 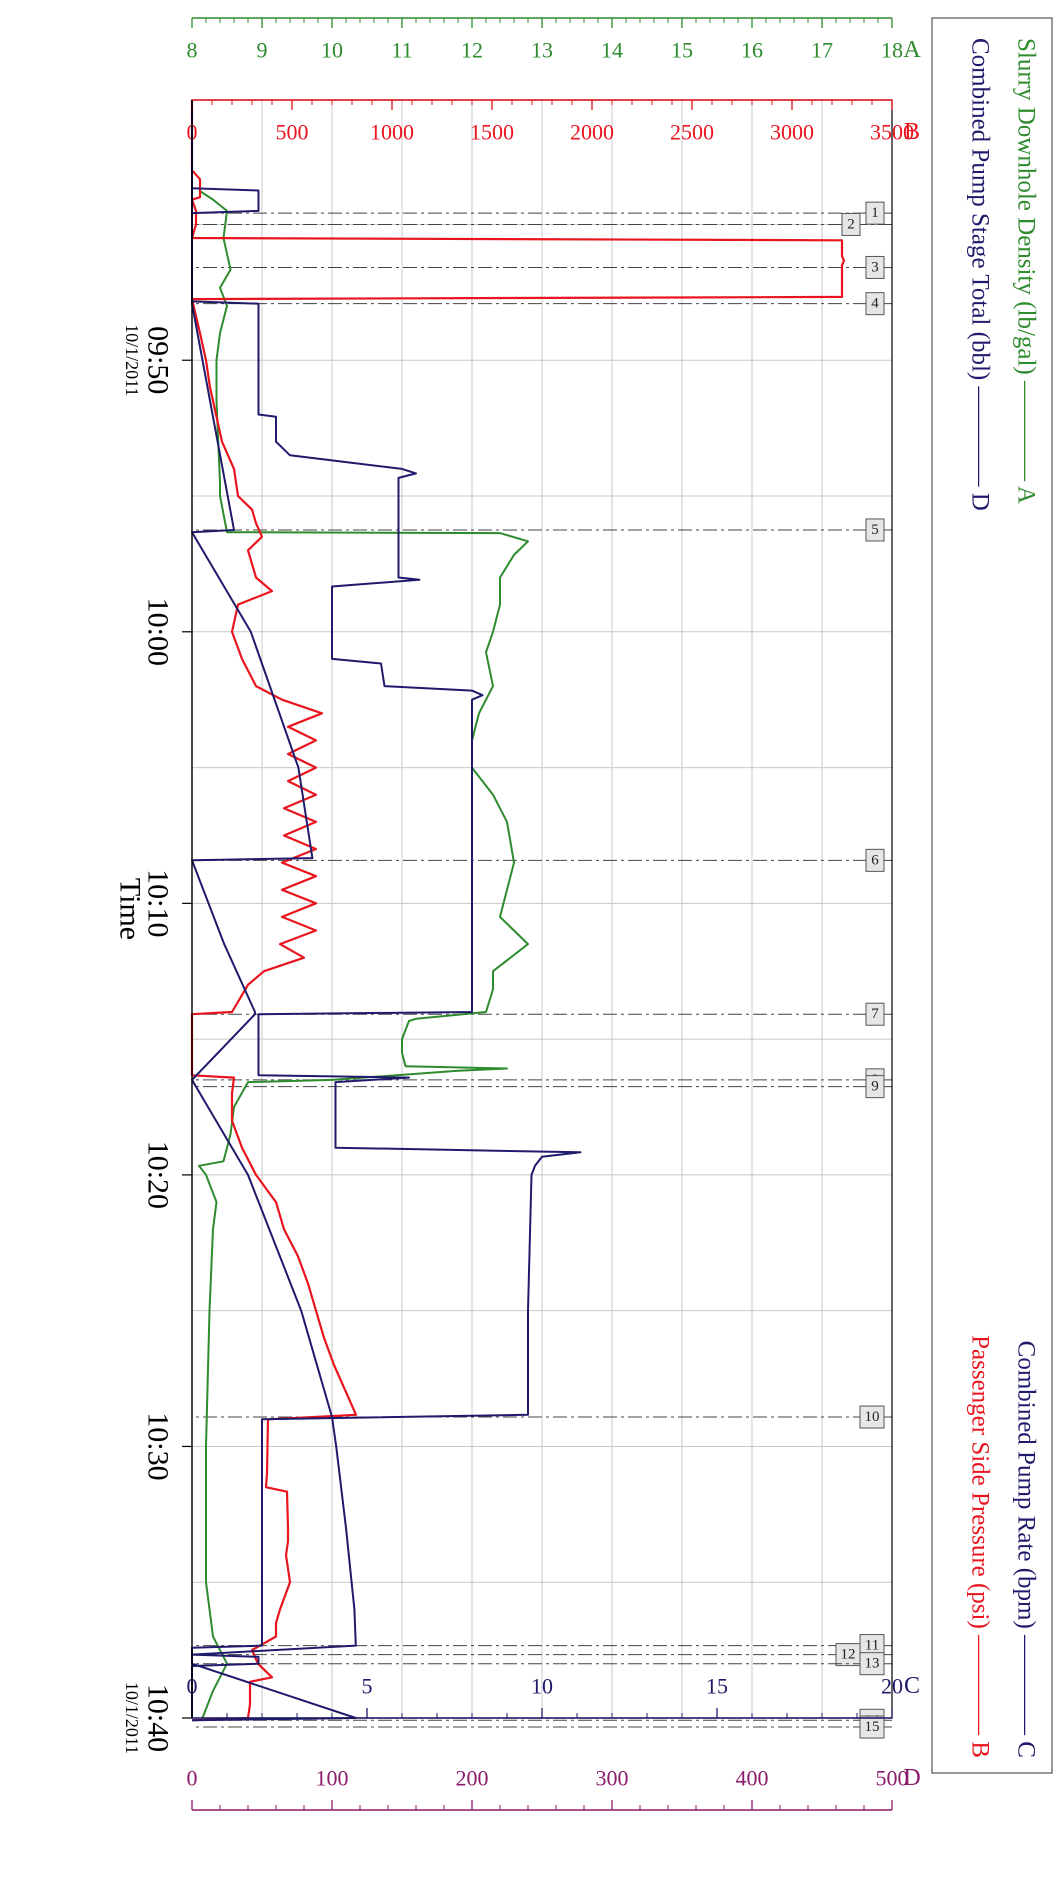 What do you see at coordinates (332, 1778) in the screenshot?
I see `axis-tick-label: 100` at bounding box center [332, 1778].